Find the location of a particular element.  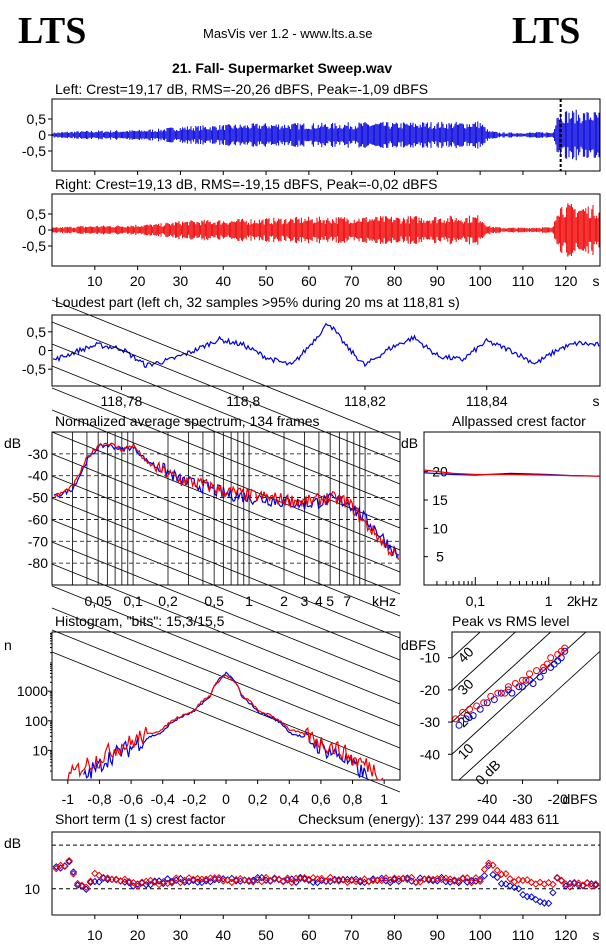

allpass-frame is located at coordinates (512, 508).